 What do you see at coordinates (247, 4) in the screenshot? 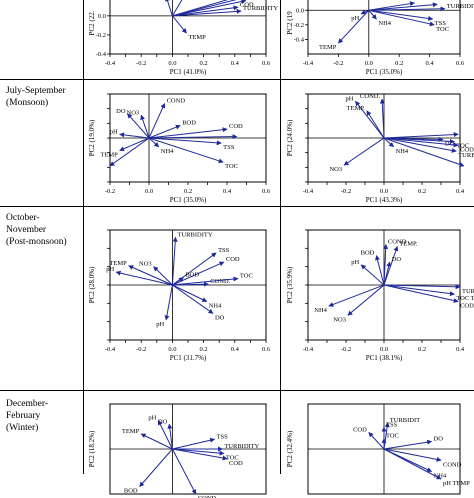
I see `vector-label: COD` at bounding box center [247, 4].